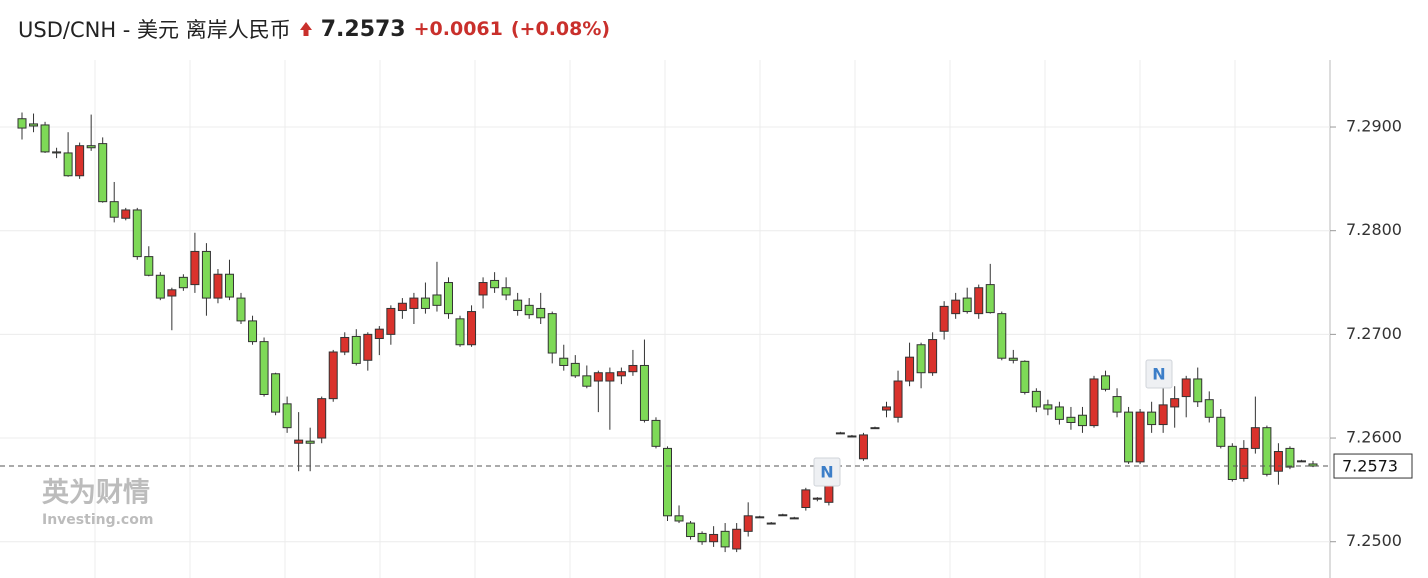 The width and height of the screenshot is (1428, 578). I want to click on y-tick-label: 7.2900, so click(1374, 126).